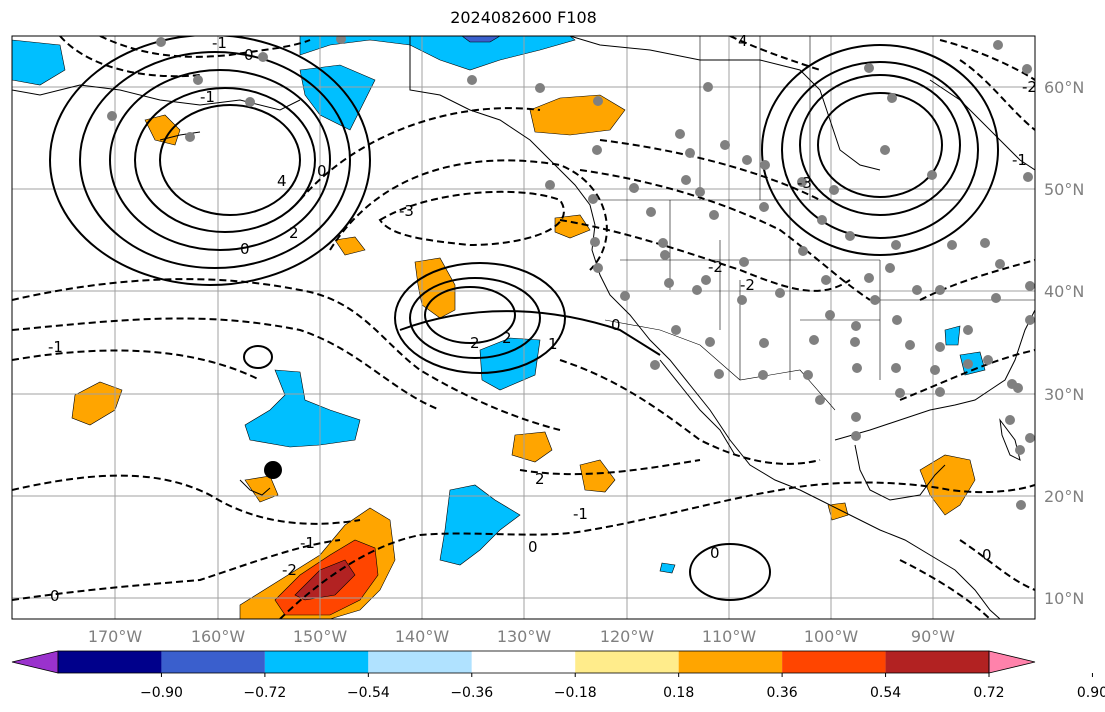  I want to click on lon-label: 90°W, so click(933, 636).